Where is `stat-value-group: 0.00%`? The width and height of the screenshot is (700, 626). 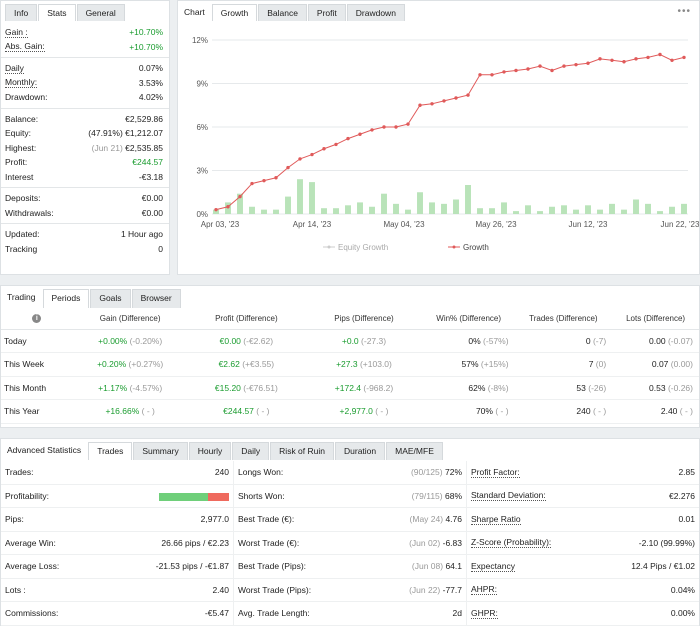
stat-value-group: 0.00% is located at coordinates (683, 613).